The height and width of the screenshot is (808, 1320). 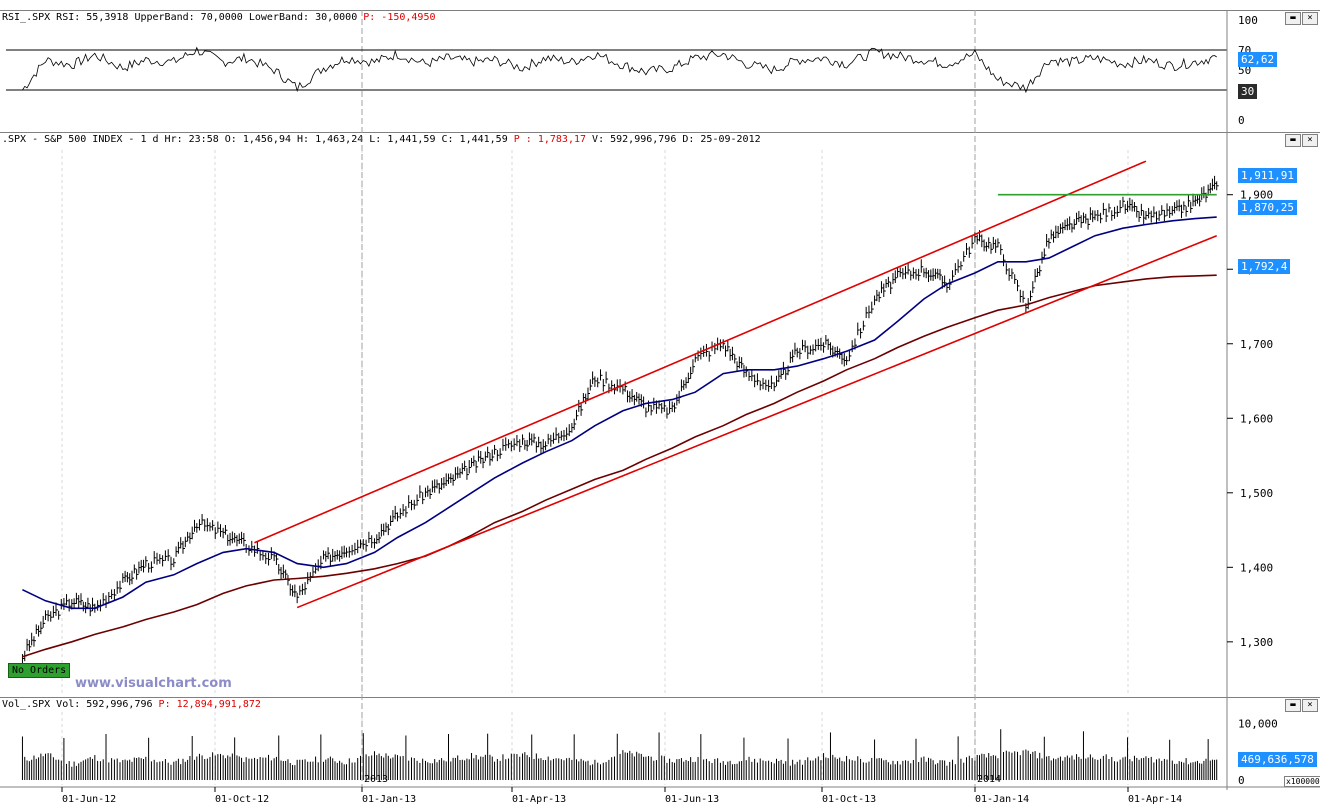 I want to click on price-axis-label: 1,700, so click(x=1256, y=344).